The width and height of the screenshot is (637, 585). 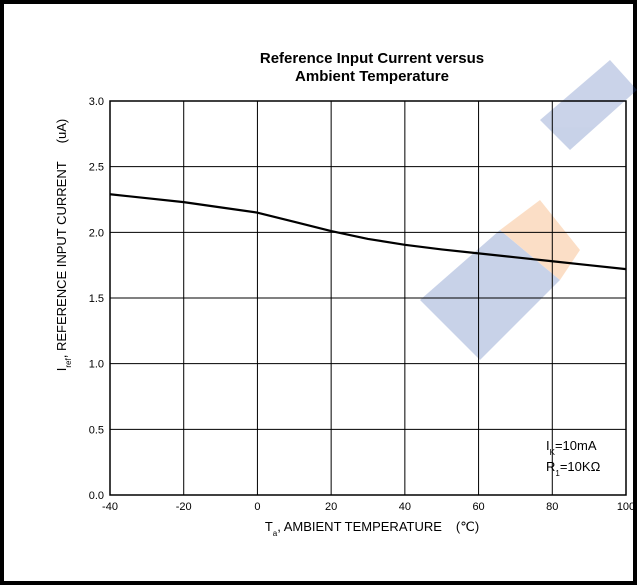 I want to click on x-tick-label: -40, so click(x=110, y=507).